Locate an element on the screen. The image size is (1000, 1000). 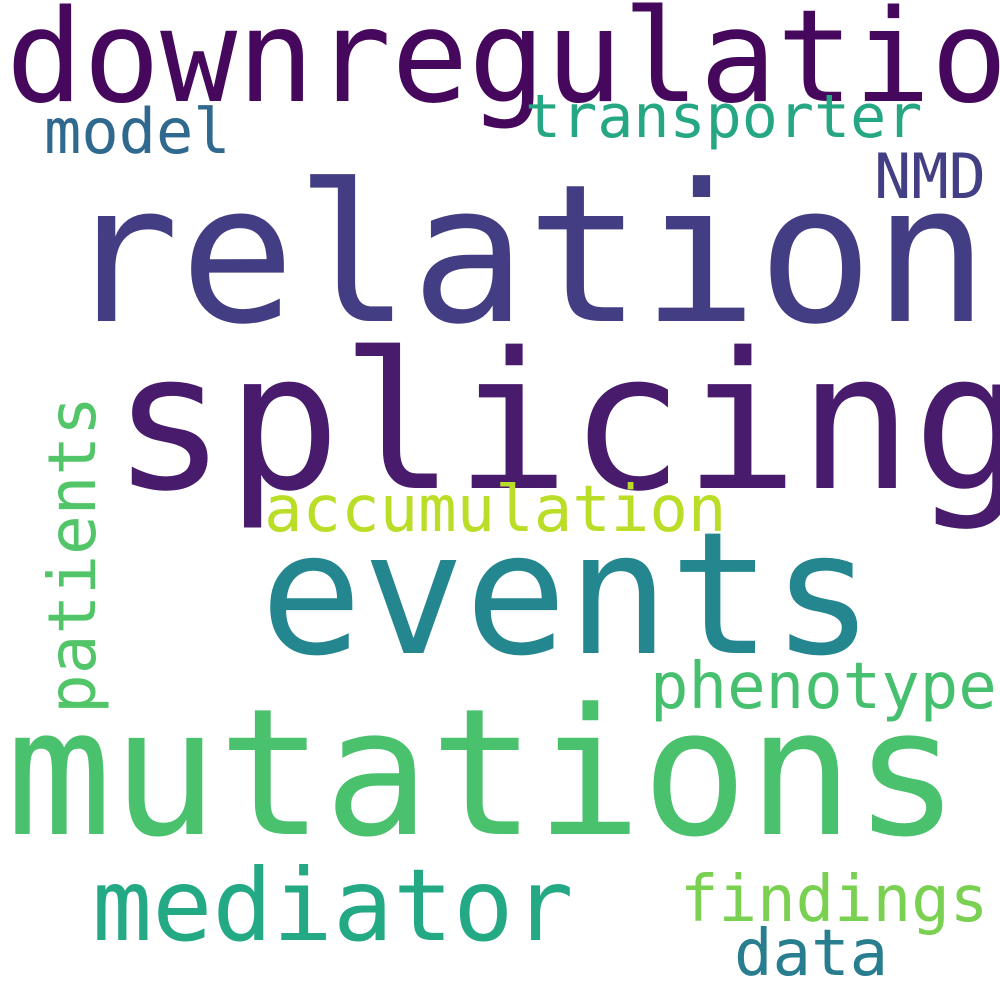
word-accumulation: accumulation is located at coordinates (495, 510).